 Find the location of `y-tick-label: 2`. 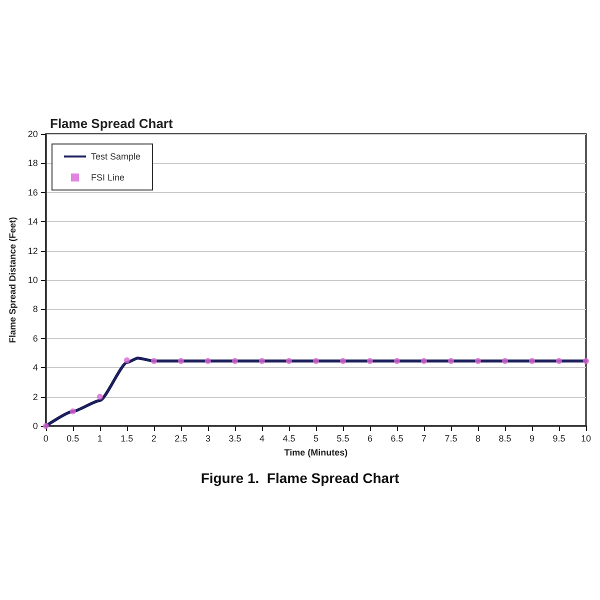

y-tick-label: 2 is located at coordinates (35, 397).